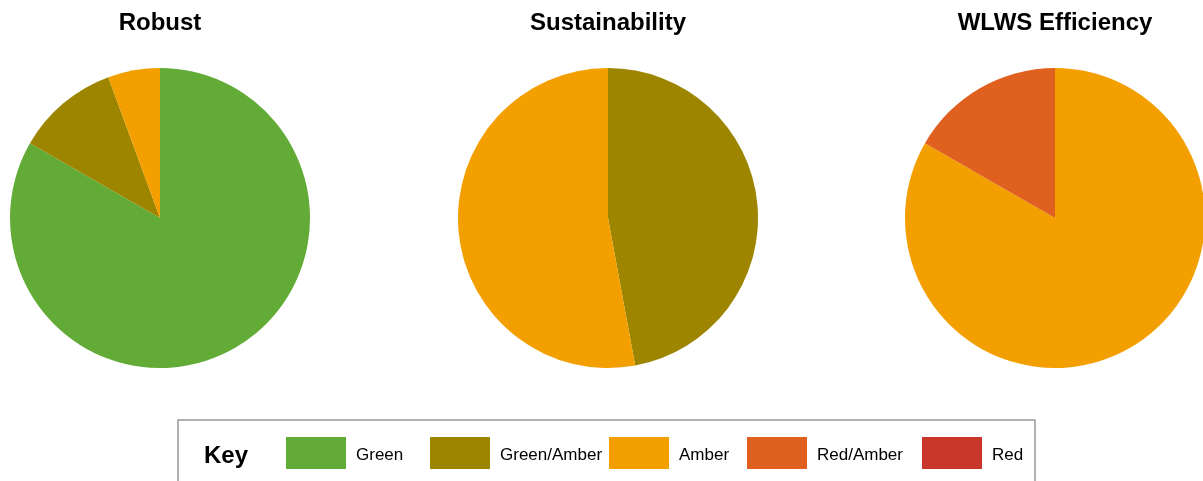 This screenshot has width=1203, height=481. What do you see at coordinates (860, 454) in the screenshot?
I see `legend-label: Red/Amber` at bounding box center [860, 454].